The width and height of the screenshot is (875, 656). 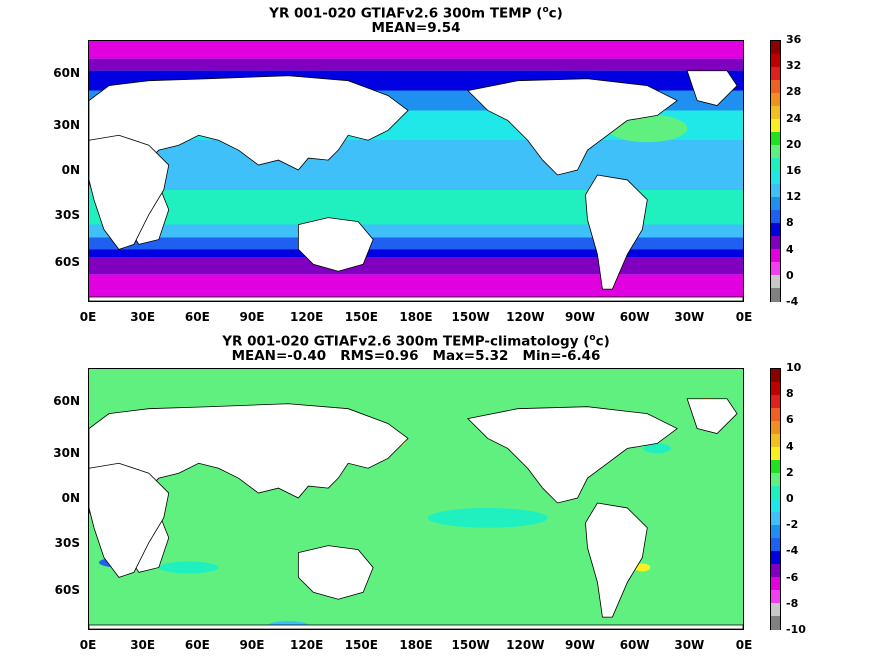 I want to click on lon-tick-label: 150W, so click(x=470, y=317).